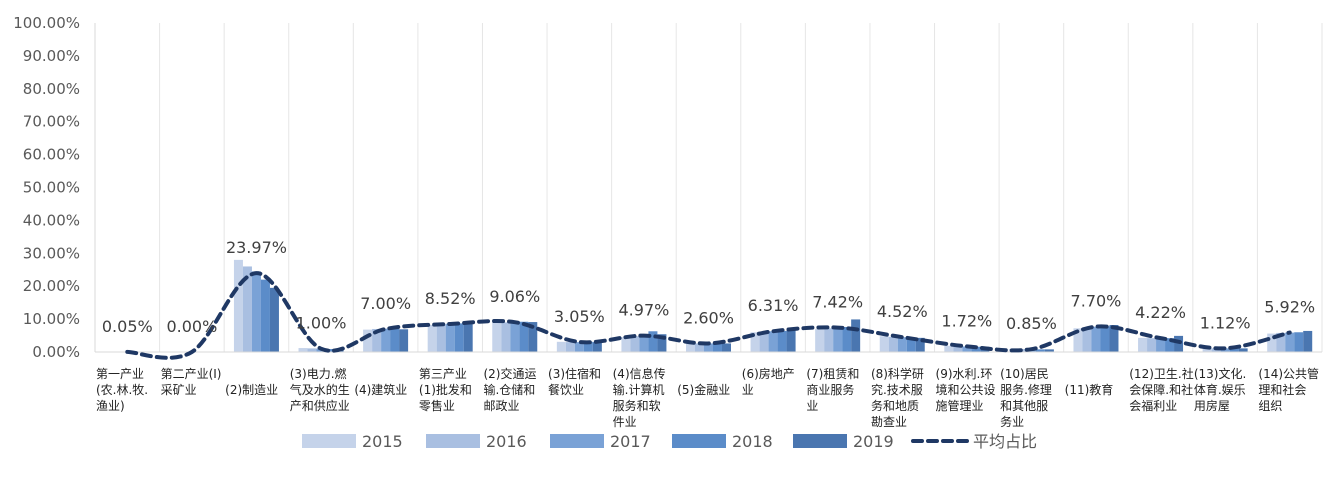 The image size is (1344, 478). Describe the element at coordinates (902, 311) in the screenshot. I see `average-data-label: 4.52%` at that location.